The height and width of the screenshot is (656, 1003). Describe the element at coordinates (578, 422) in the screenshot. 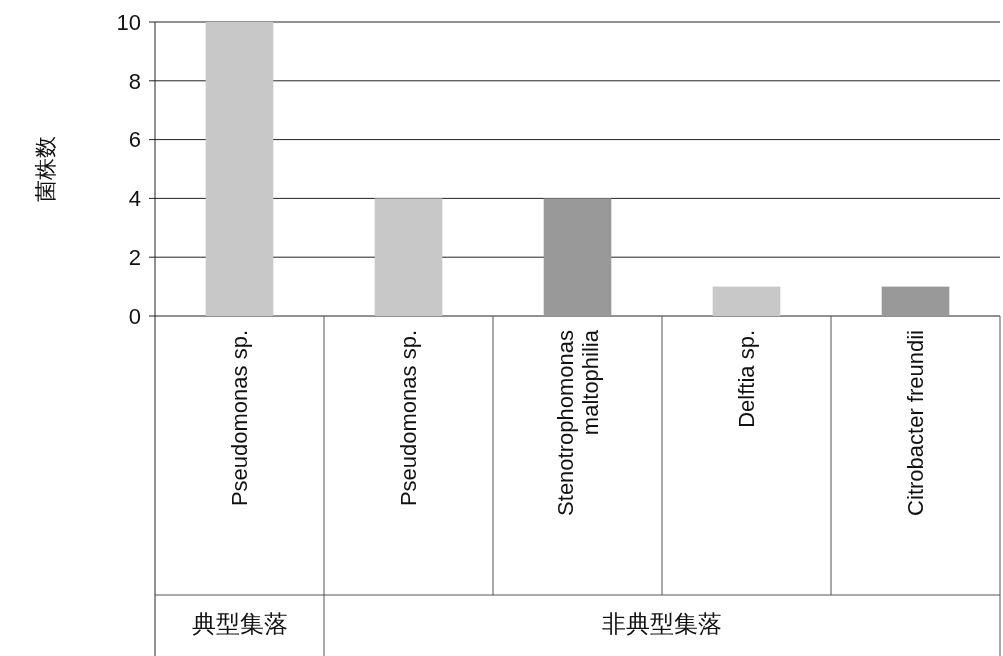

I see `x-tick-label: Stenotrophomonas maltophilia` at that location.